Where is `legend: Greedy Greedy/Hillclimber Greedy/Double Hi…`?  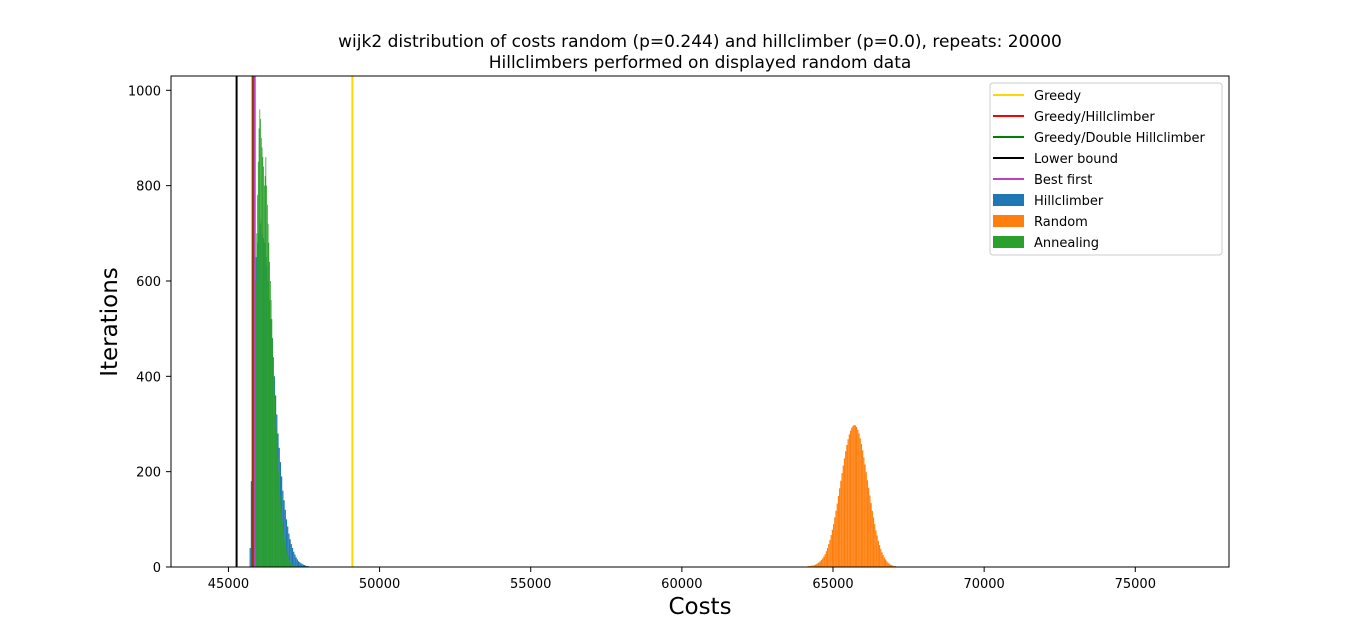
legend: Greedy Greedy/Hillclimber Greedy/Double Hi… is located at coordinates (1106, 169).